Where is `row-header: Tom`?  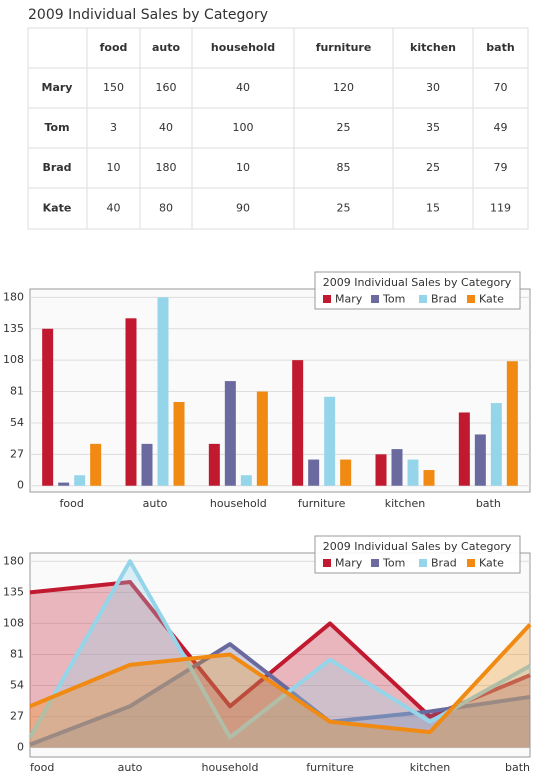
row-header: Tom is located at coordinates (56, 127).